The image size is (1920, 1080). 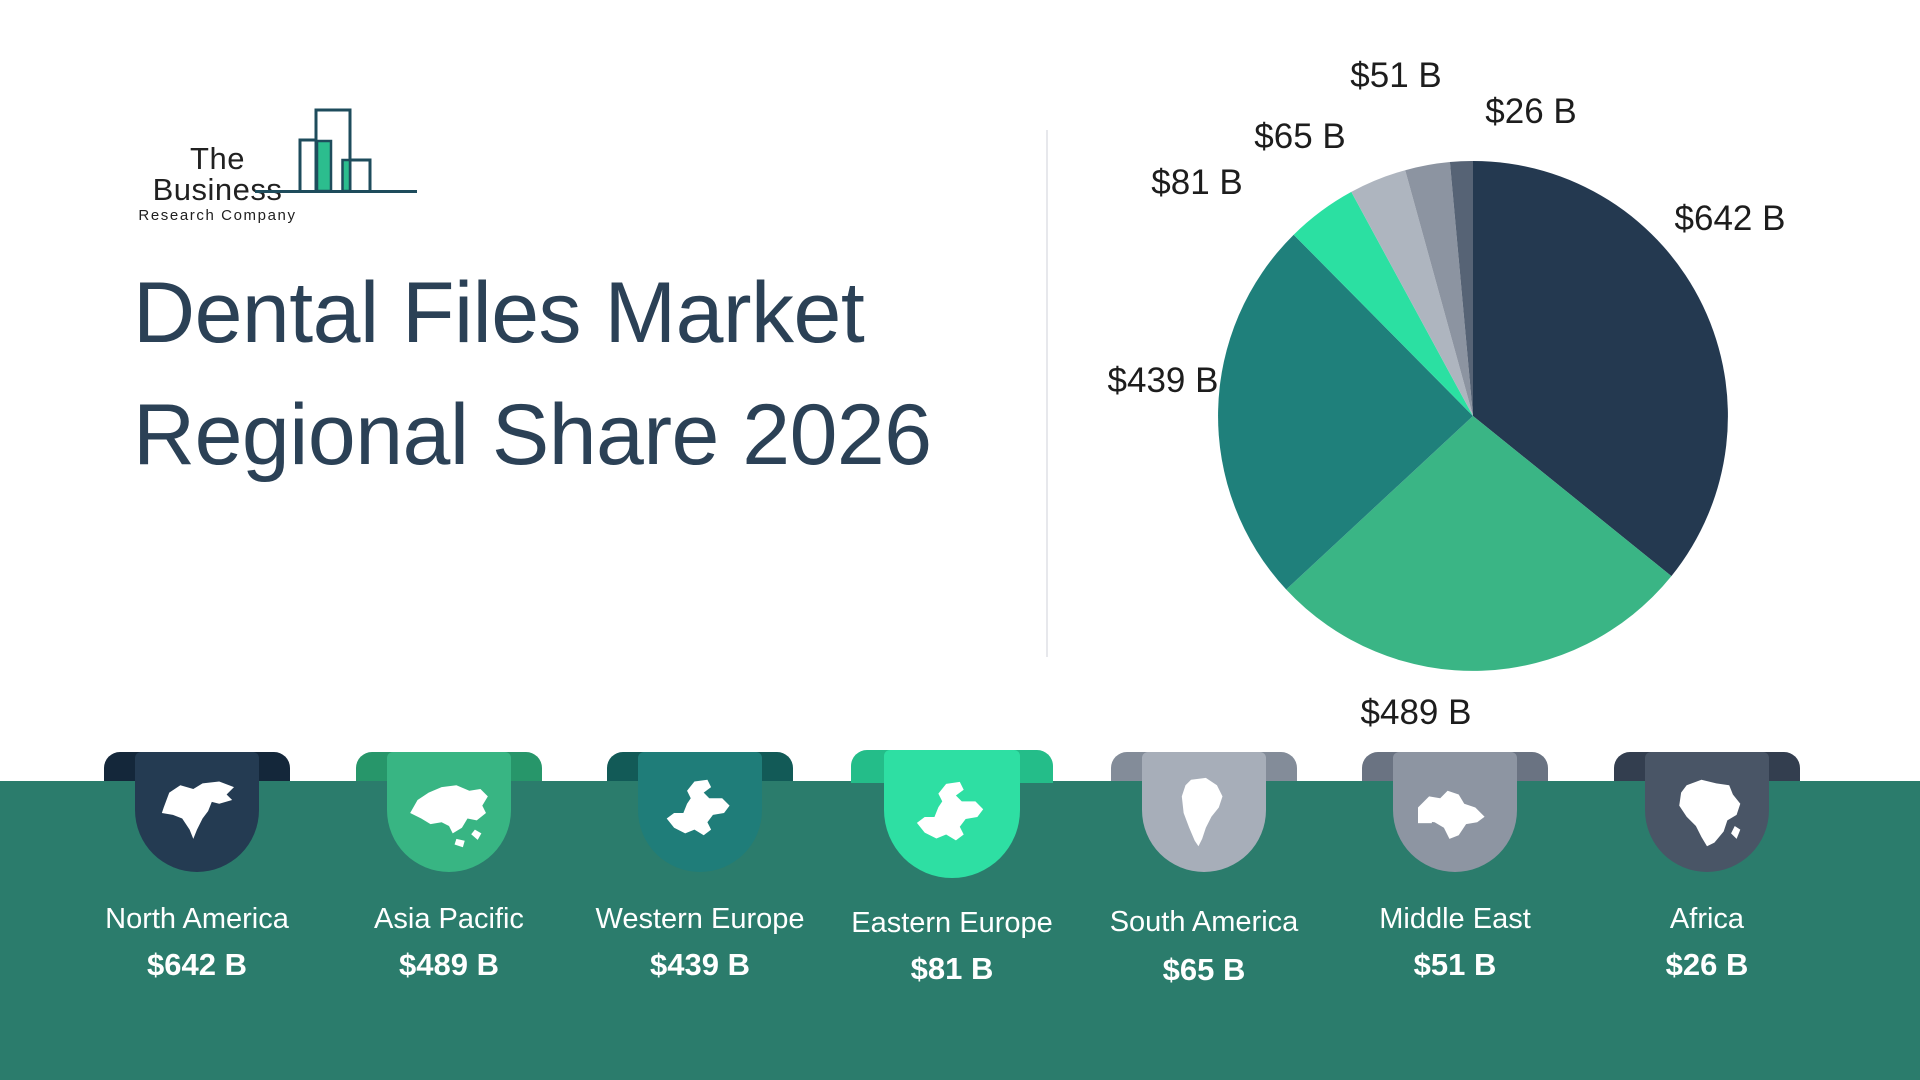 What do you see at coordinates (449, 816) in the screenshot?
I see `asia-pacific-map-icon` at bounding box center [449, 816].